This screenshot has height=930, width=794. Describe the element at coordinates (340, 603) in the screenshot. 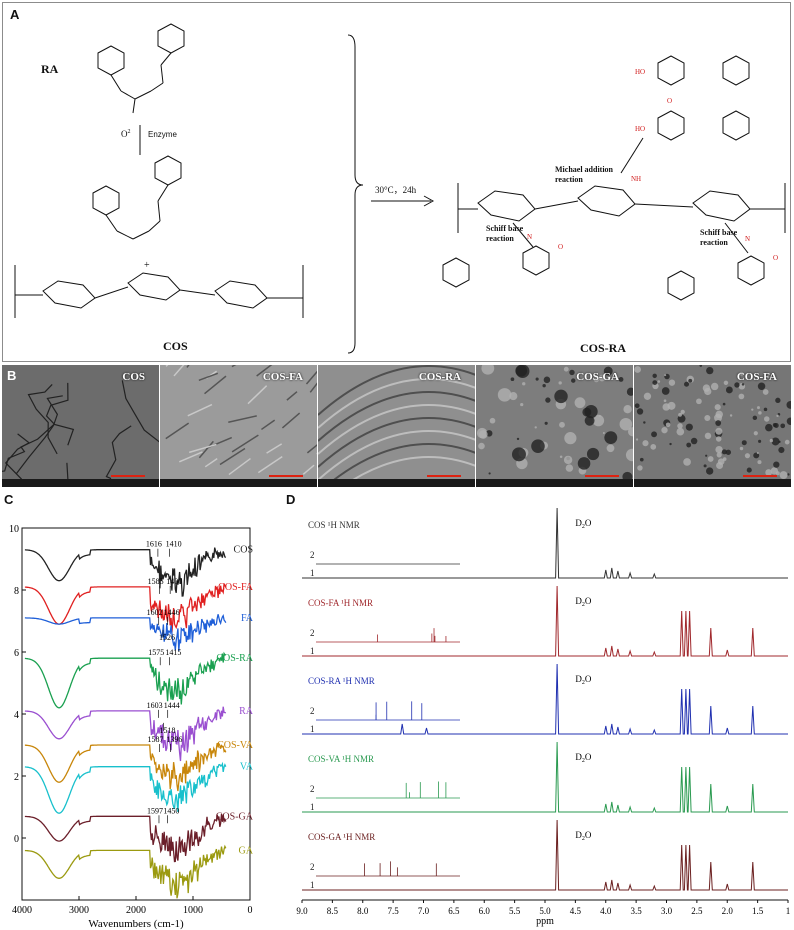

I see `spectrum-title: COS-FA ¹H NMR` at that location.